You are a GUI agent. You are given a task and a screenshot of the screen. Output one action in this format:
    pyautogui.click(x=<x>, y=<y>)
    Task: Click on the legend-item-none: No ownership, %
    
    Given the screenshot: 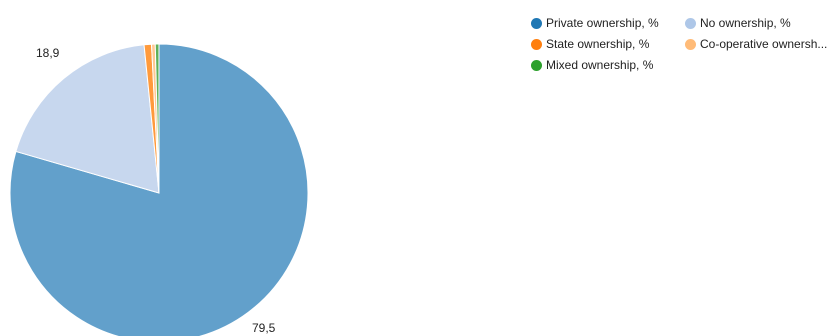 What is the action you would take?
    pyautogui.click(x=738, y=23)
    